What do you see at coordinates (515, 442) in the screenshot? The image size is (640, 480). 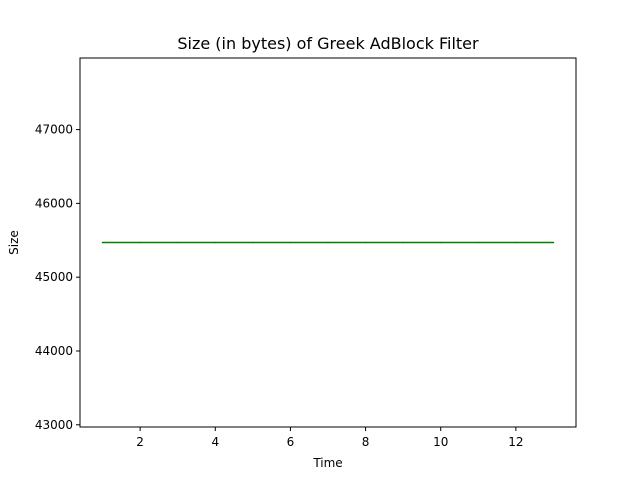 I see `x-tick-label: 12` at bounding box center [515, 442].